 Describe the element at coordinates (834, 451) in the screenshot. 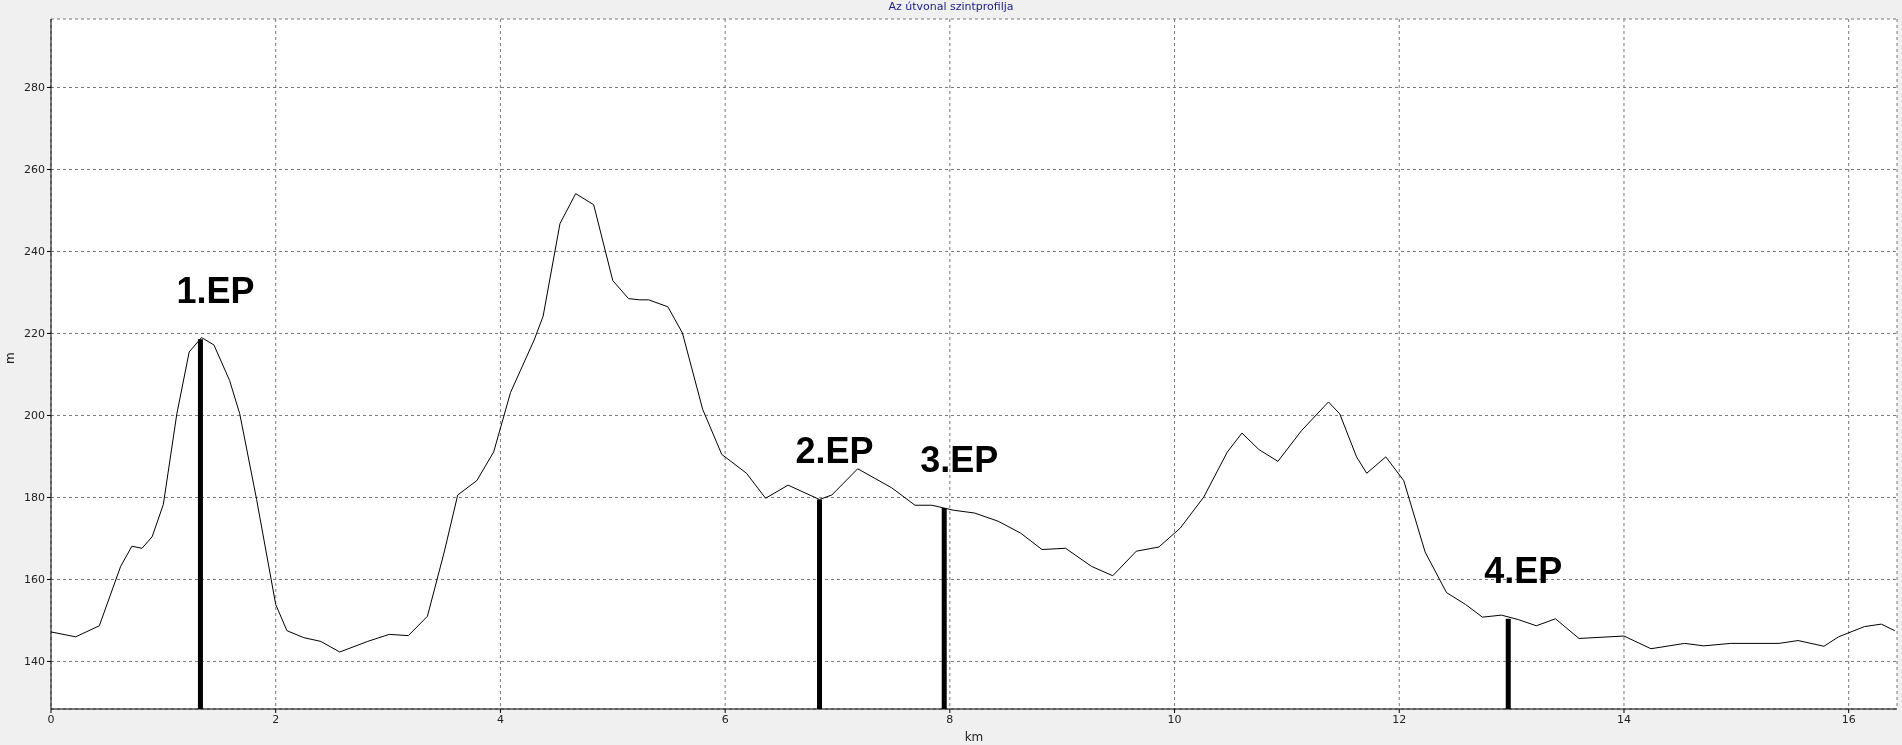

I see `annotation: 2.EP` at that location.